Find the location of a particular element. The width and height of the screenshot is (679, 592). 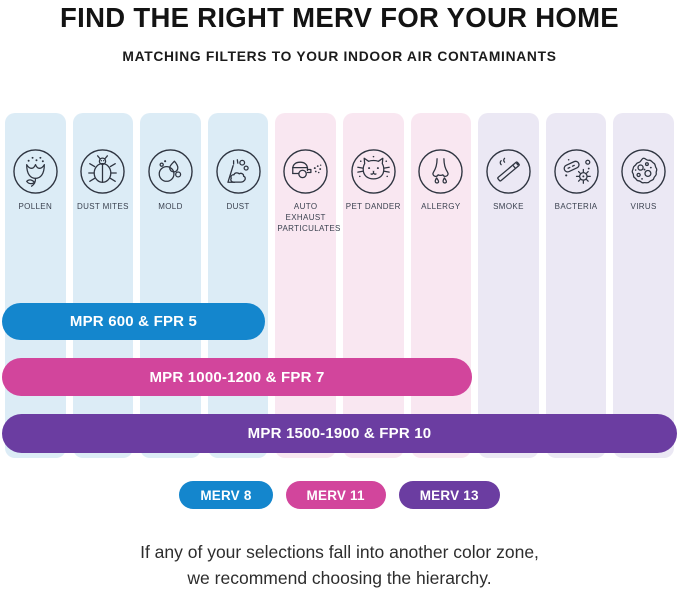

virus-icon is located at coordinates (643, 171).